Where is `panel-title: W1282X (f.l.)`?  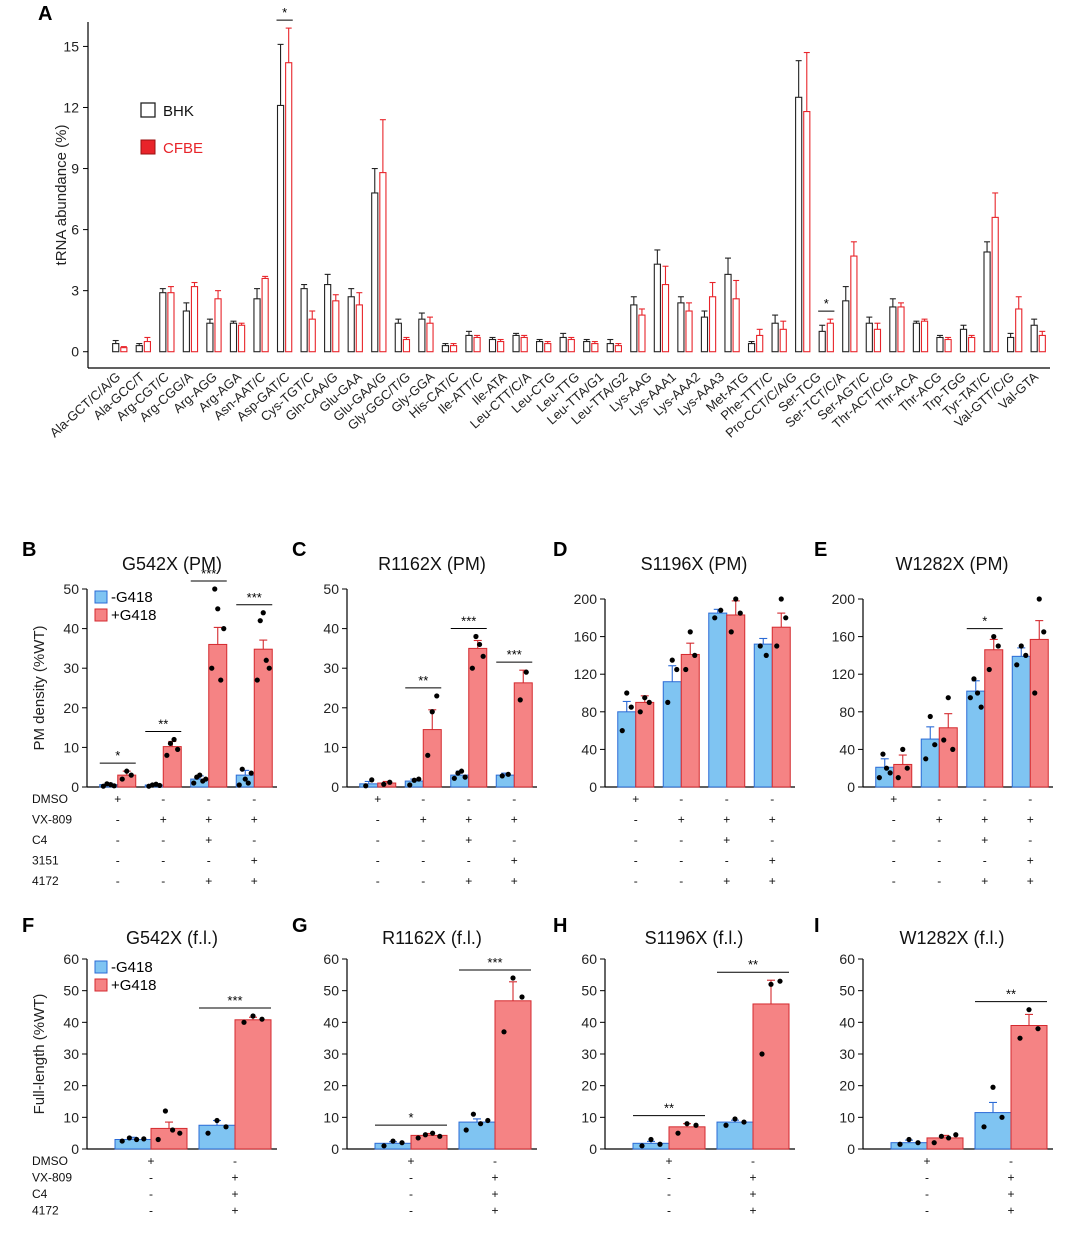
panel-title: W1282X (f.l.) is located at coordinates (951, 938).